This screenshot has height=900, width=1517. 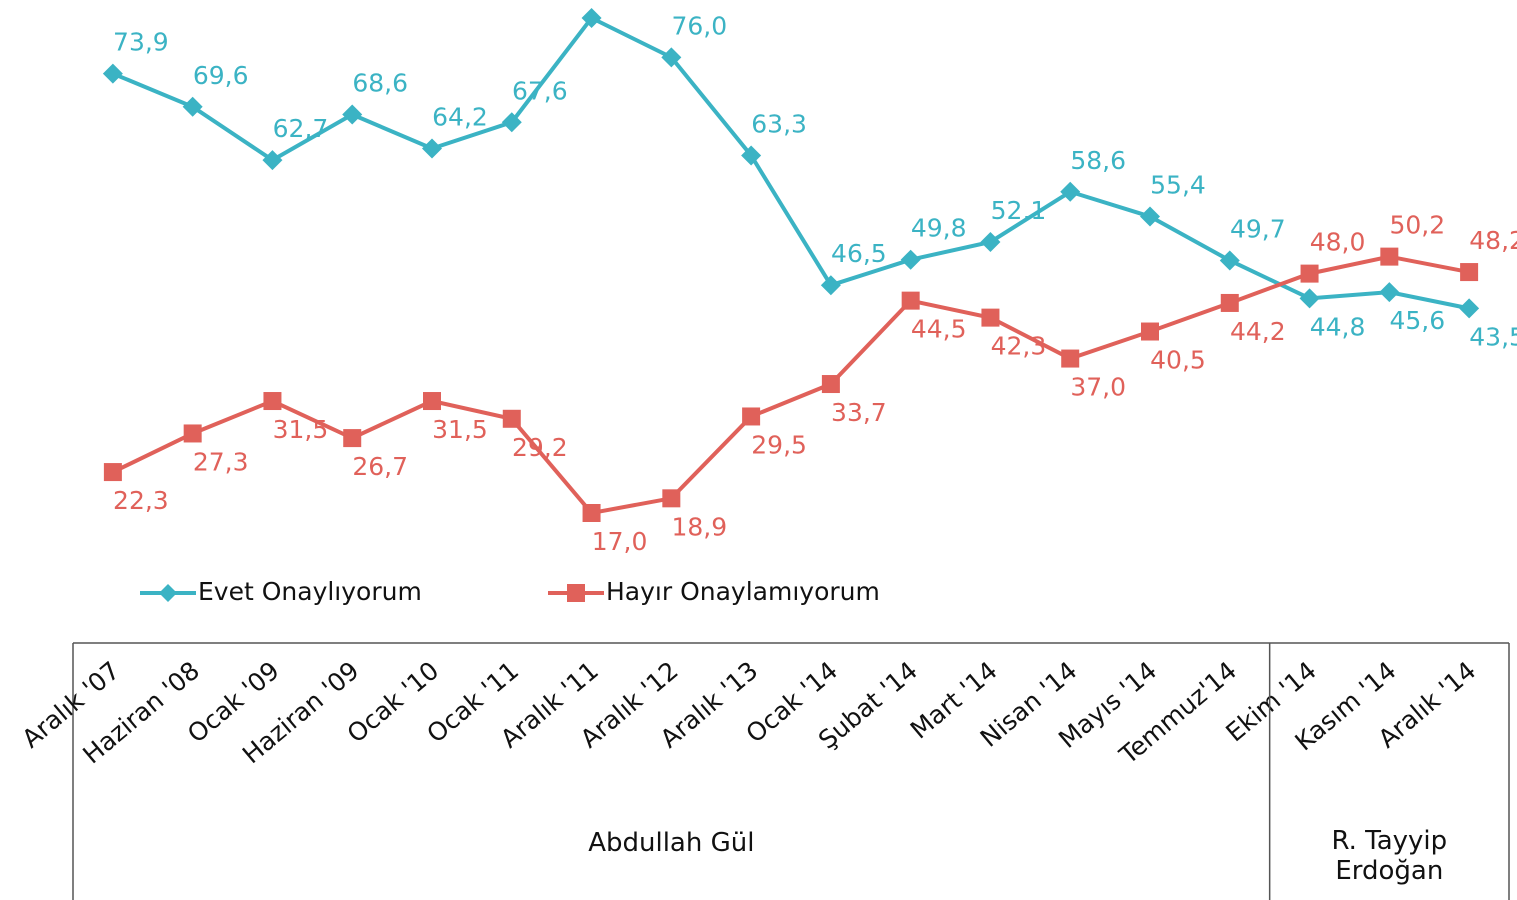 What do you see at coordinates (1258, 331) in the screenshot?
I see `data-label: 44,2` at bounding box center [1258, 331].